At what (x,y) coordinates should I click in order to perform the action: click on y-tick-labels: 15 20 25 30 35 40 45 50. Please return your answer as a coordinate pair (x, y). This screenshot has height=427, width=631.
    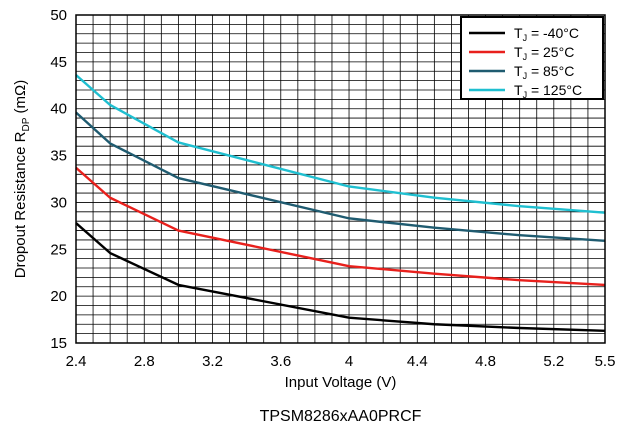
    Looking at the image, I should click on (58, 179).